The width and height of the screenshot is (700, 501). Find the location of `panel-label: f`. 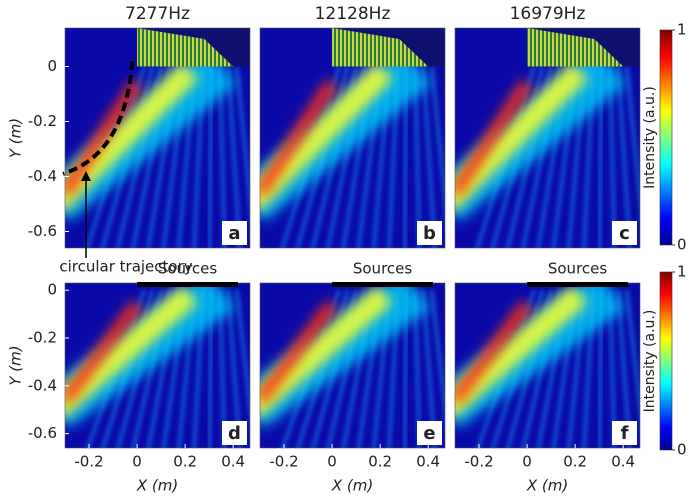

panel-label: f is located at coordinates (625, 433).